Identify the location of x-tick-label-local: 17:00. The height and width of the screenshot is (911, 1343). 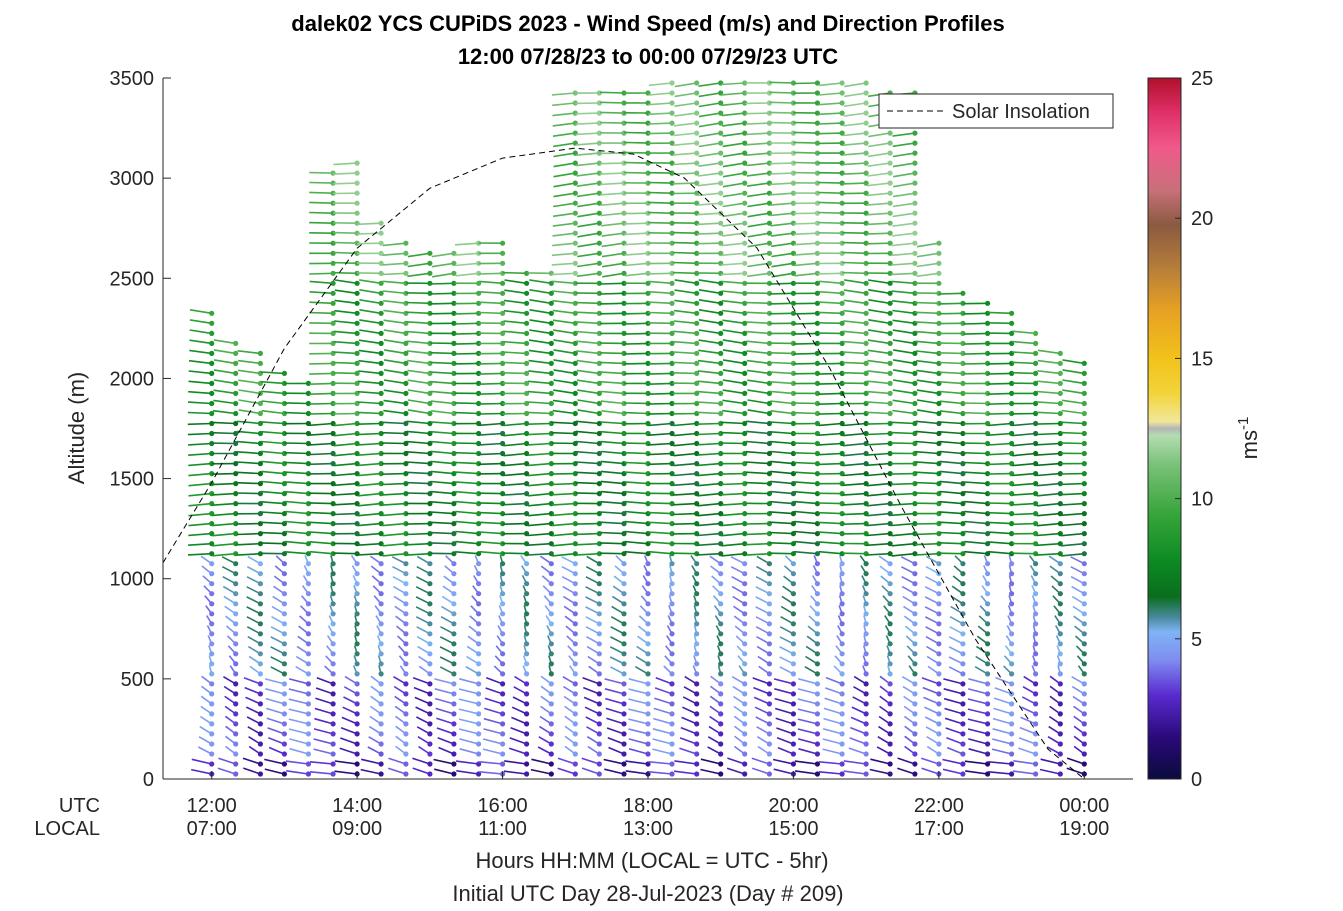
(939, 829).